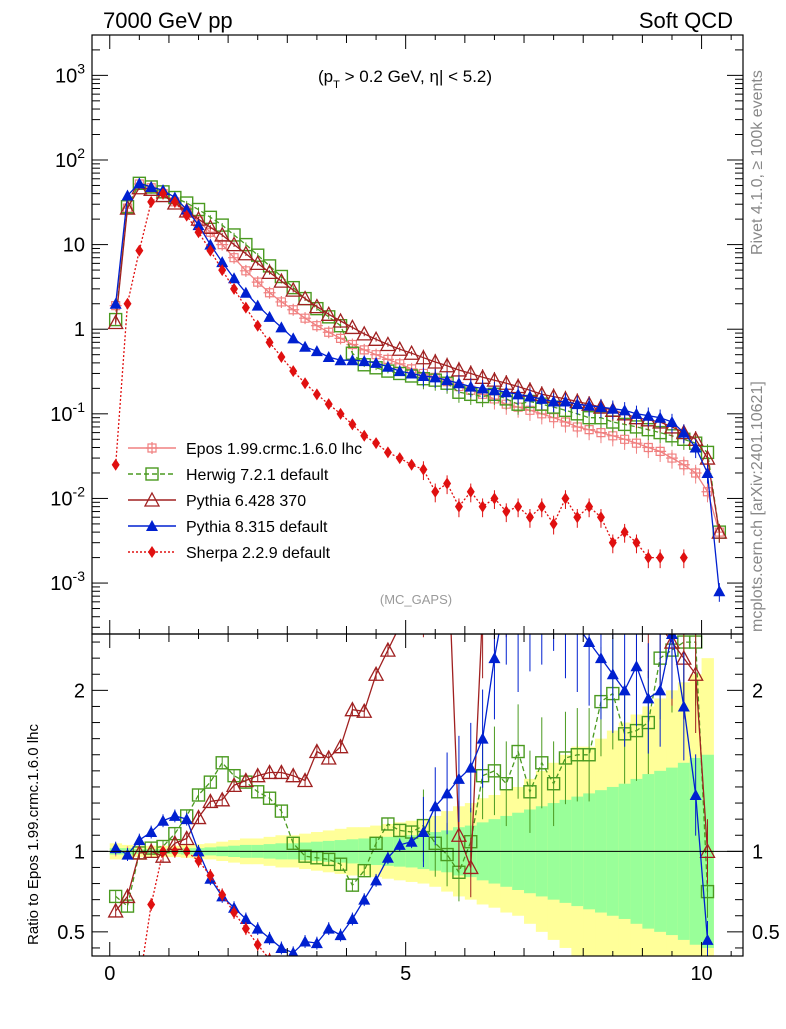 This screenshot has height=1029, width=786. What do you see at coordinates (416, 599) in the screenshot?
I see `analysis-watermark: (MC_GAPS)` at bounding box center [416, 599].